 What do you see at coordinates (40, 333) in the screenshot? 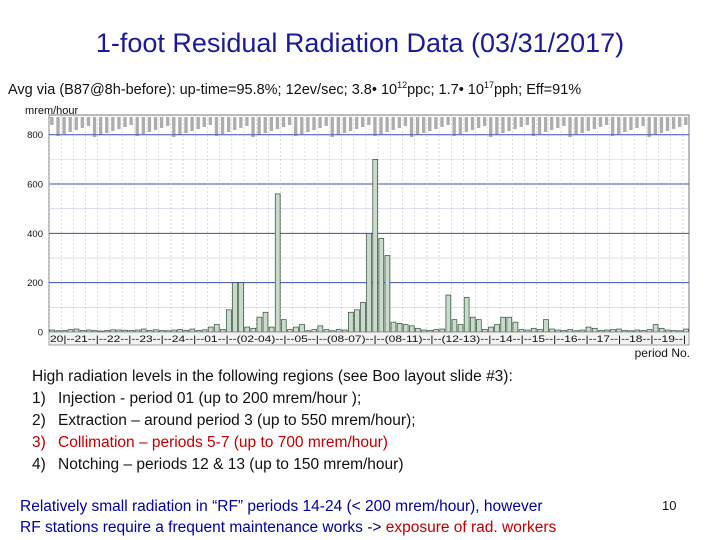
I see `y-tick-label: 0` at bounding box center [40, 333].